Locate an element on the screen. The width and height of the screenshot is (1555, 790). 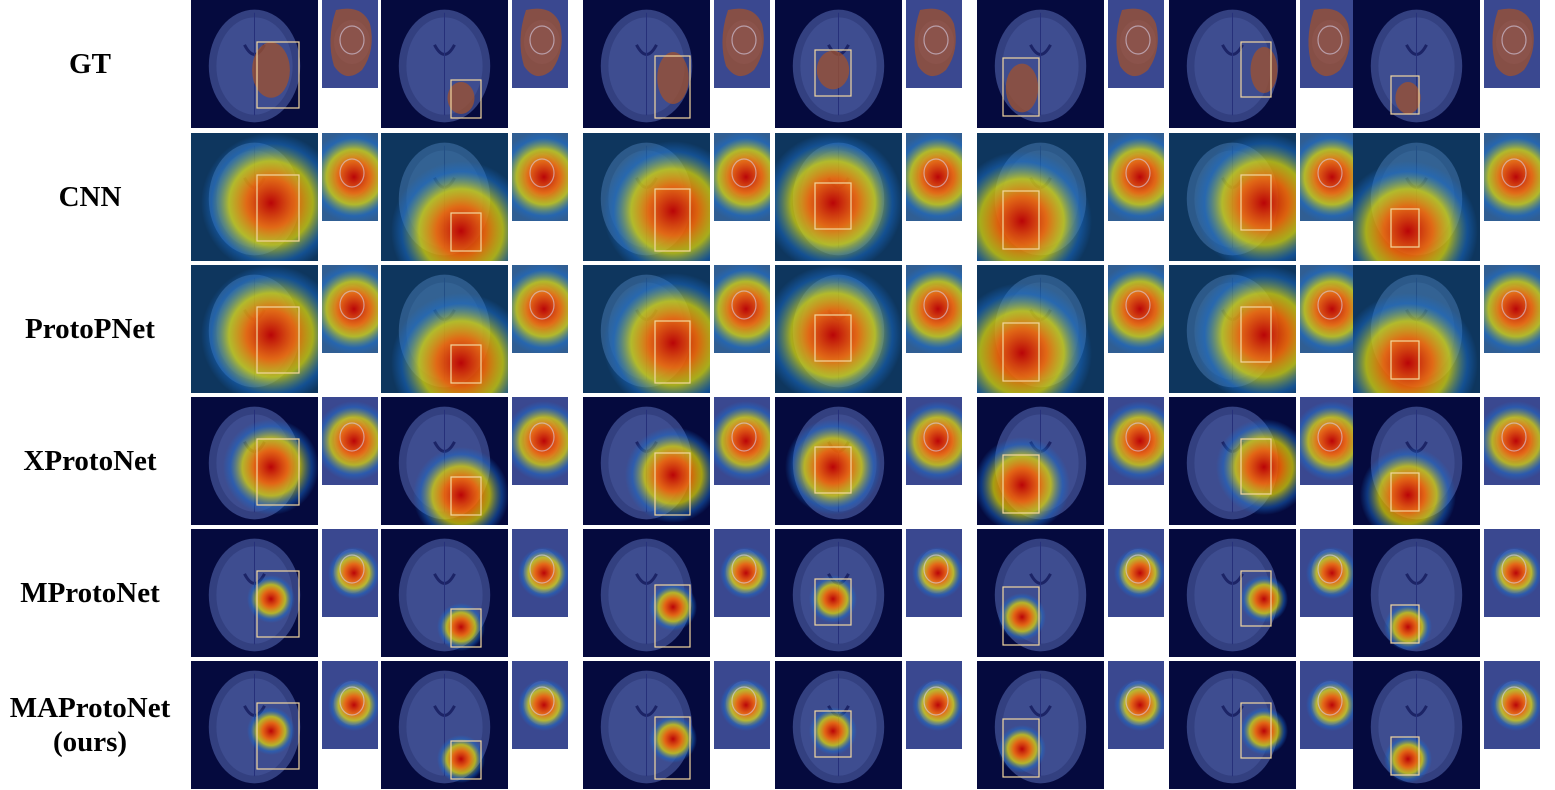
row-label-line: MAProtoNet is located at coordinates (90, 708).